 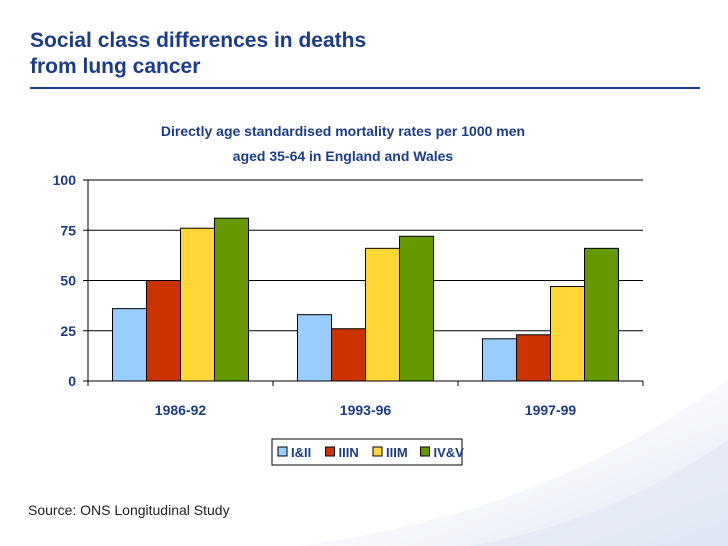 What do you see at coordinates (68, 281) in the screenshot?
I see `y-tick-label-50: 50` at bounding box center [68, 281].